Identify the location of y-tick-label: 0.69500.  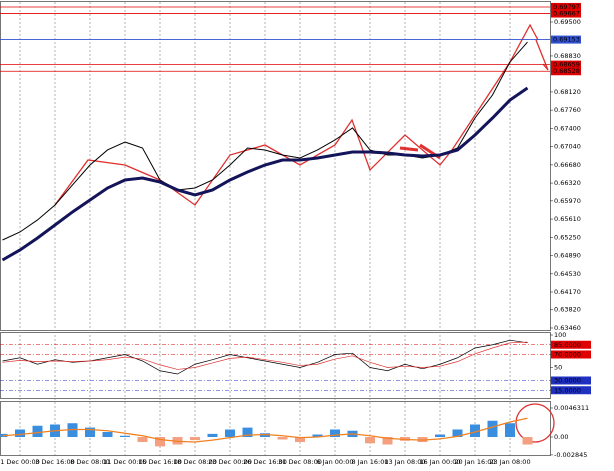
(567, 22).